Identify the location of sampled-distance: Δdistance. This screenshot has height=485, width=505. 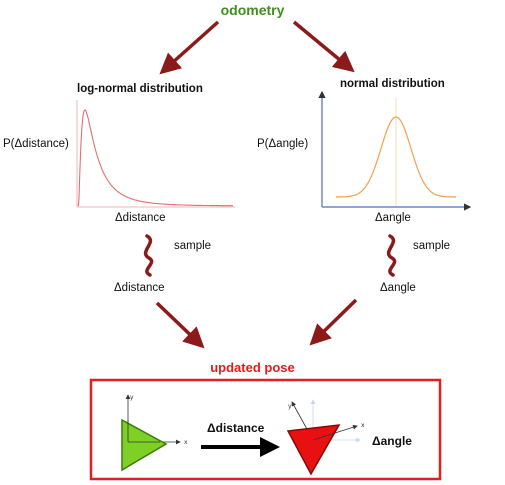
(139, 288).